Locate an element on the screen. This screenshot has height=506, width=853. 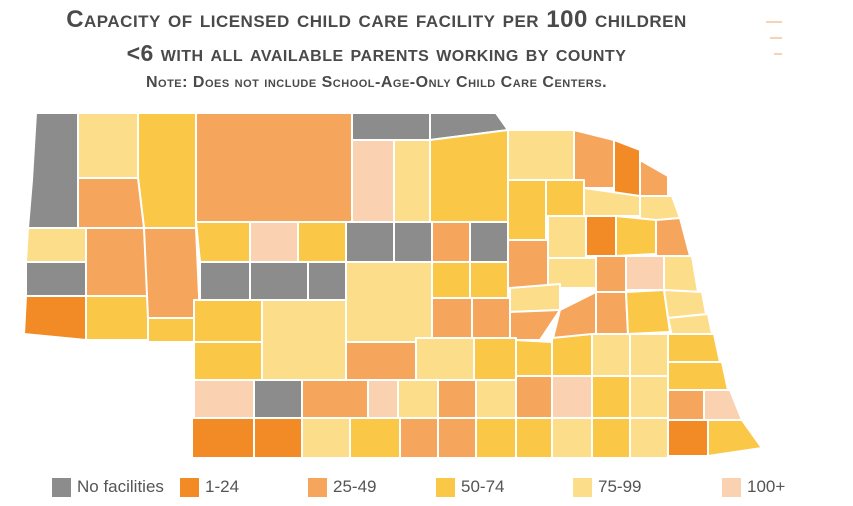
legend-item-50-74: 50-74 is located at coordinates (470, 487).